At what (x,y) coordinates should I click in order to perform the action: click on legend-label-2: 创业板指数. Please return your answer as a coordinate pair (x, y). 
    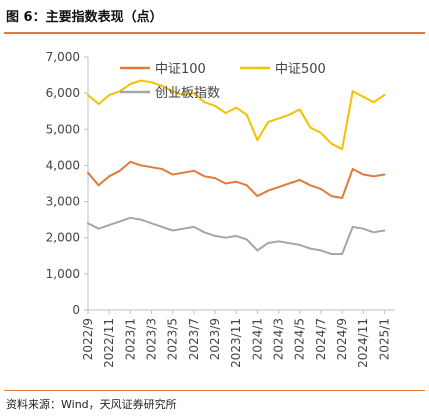
    Looking at the image, I should click on (187, 93).